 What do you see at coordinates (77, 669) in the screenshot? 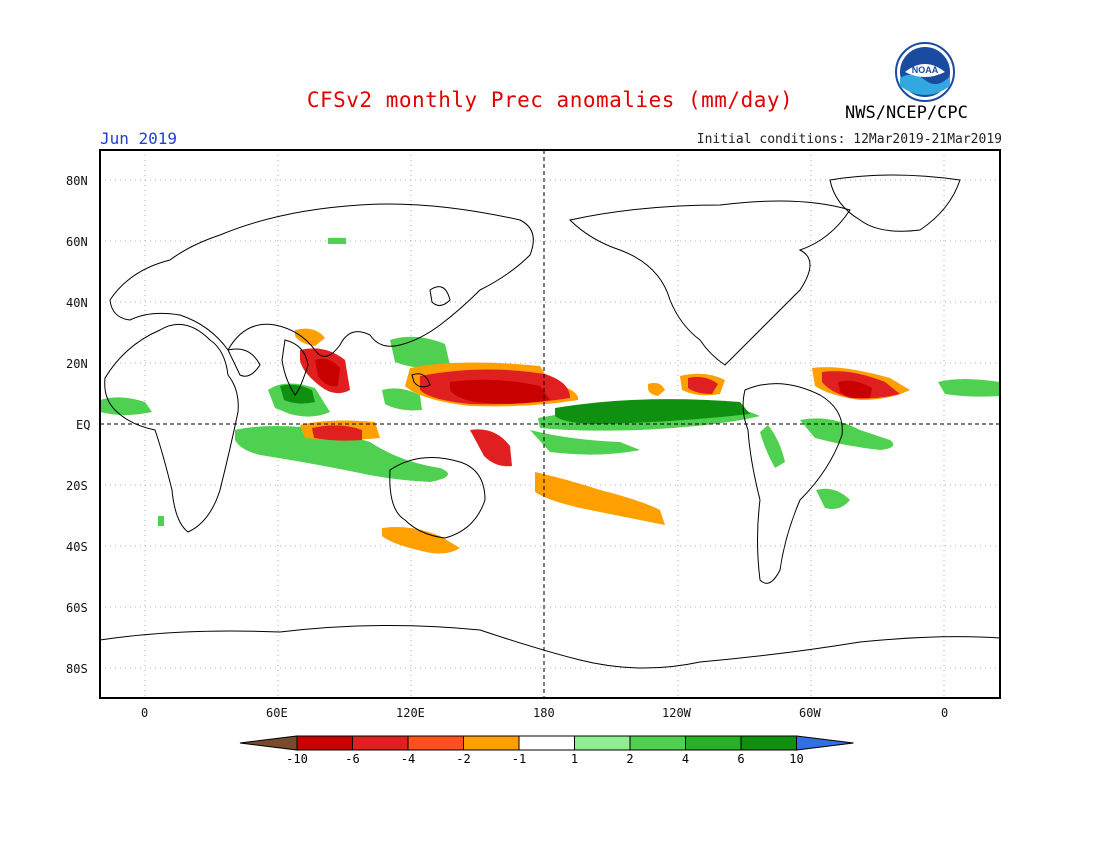
I see `lat-label: 80S` at bounding box center [77, 669].